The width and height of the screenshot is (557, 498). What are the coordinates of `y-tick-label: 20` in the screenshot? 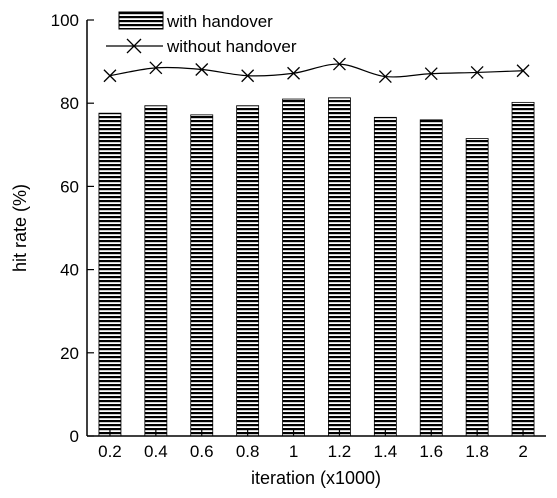 It's located at (69, 353).